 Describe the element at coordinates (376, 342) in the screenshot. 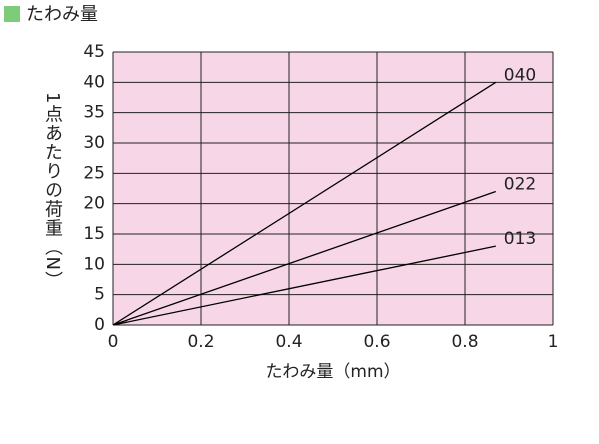

I see `x-tick-label: 0.6` at that location.